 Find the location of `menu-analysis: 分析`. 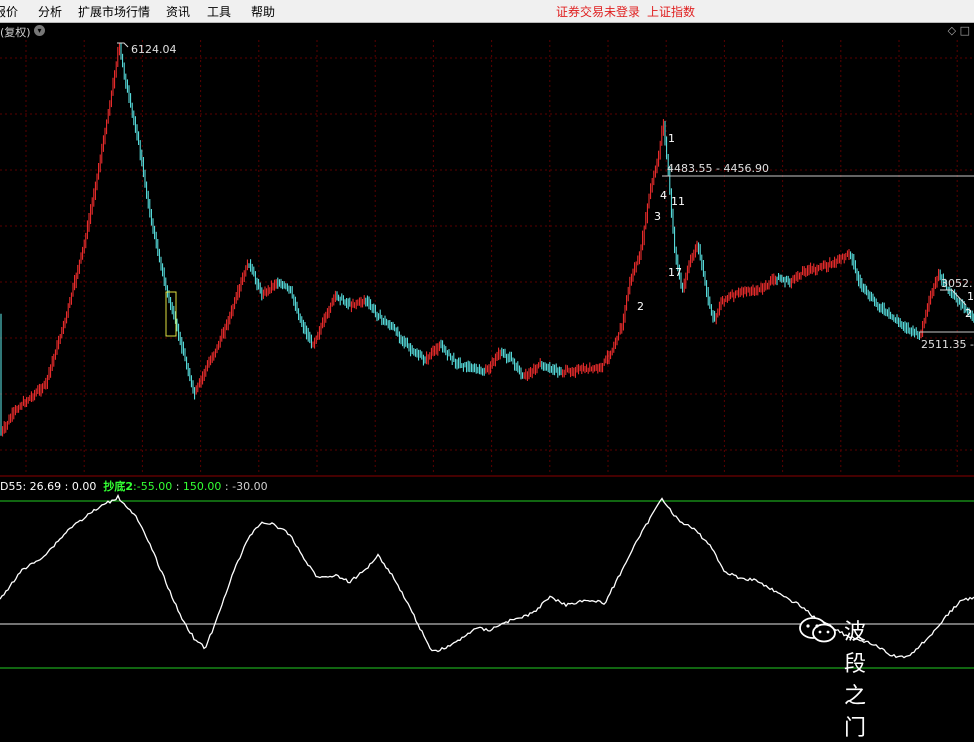

menu-analysis: 分析 is located at coordinates (50, 12).